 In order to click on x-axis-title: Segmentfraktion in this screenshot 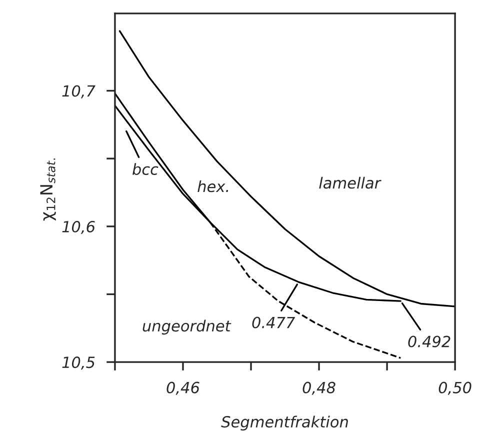, I will do `click(284, 423)`.